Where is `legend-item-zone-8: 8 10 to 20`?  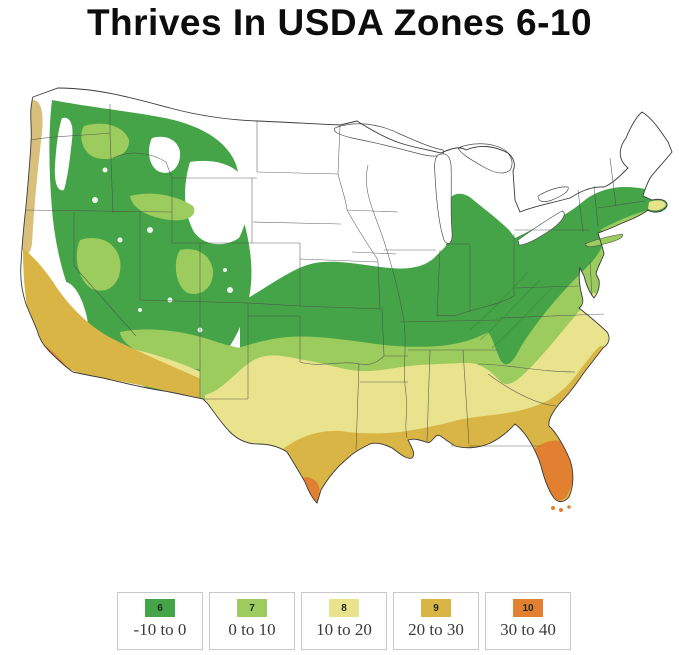
legend-item-zone-8: 8 10 to 20 is located at coordinates (344, 621).